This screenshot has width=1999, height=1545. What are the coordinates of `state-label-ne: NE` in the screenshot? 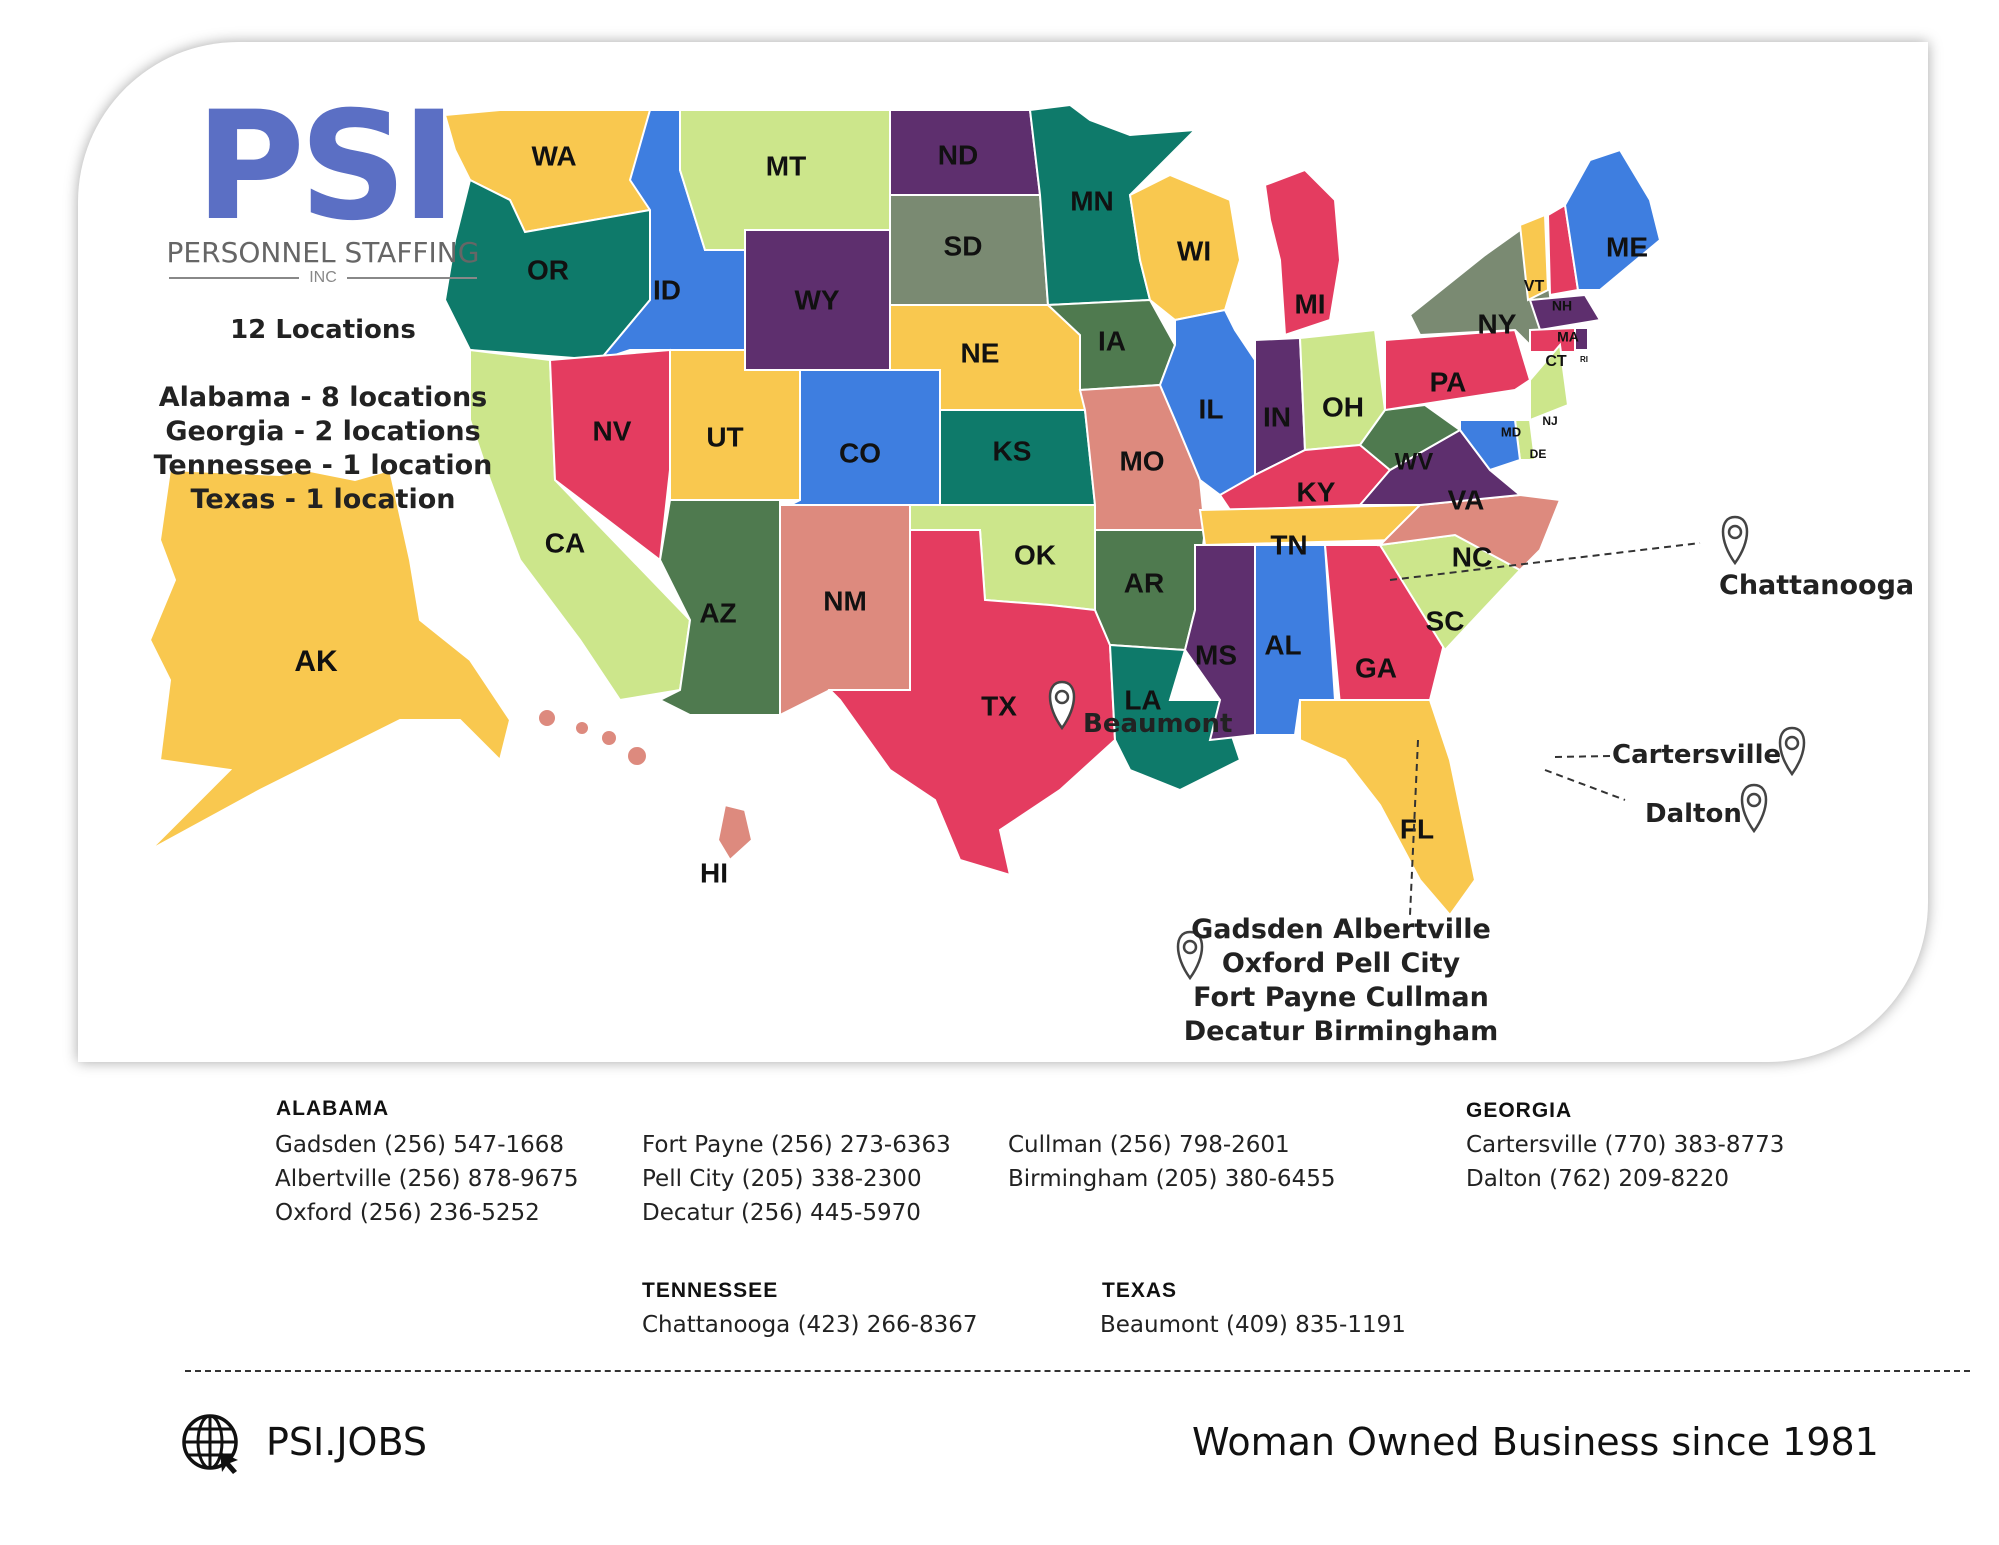 It's located at (980, 352).